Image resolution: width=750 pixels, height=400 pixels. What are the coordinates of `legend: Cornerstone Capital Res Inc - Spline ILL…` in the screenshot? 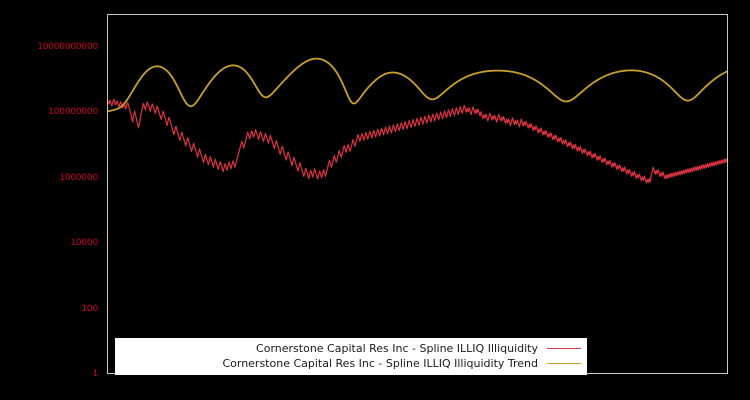 It's located at (351, 356).